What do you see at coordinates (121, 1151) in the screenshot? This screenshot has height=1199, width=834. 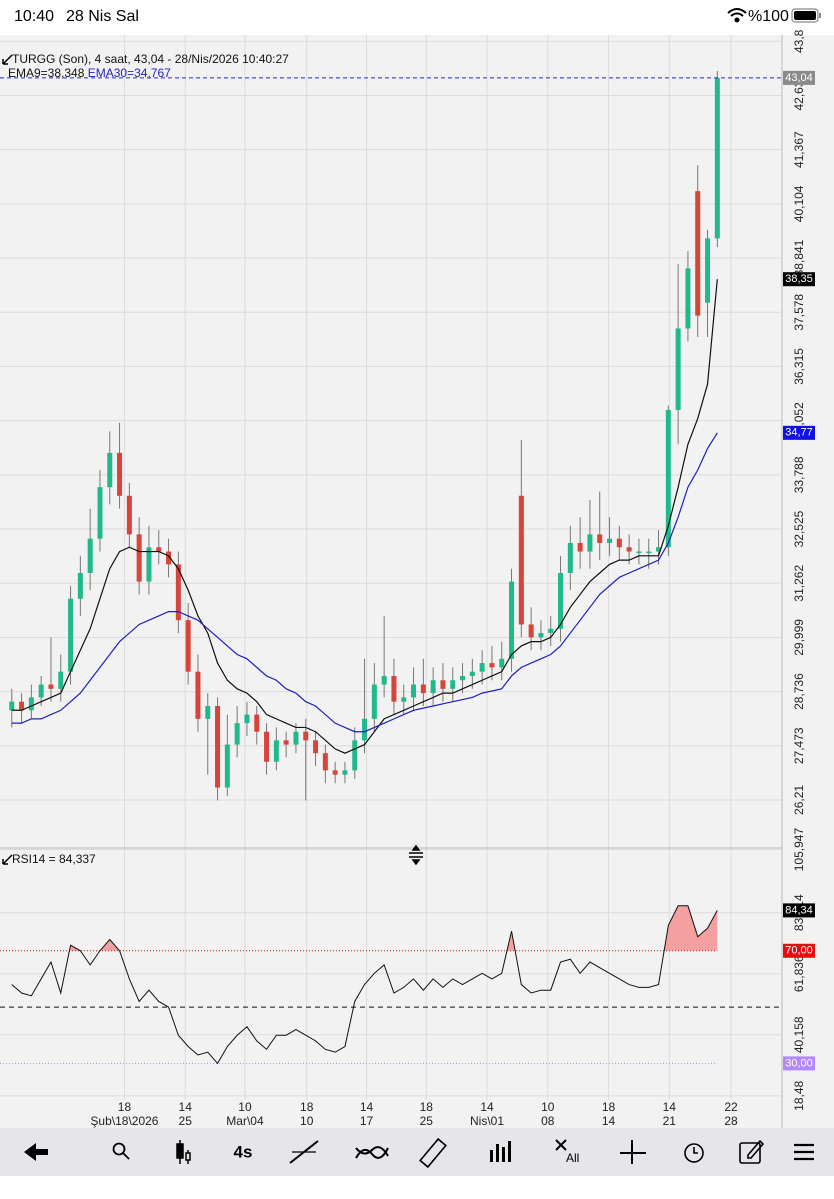 I see `search-button` at bounding box center [121, 1151].